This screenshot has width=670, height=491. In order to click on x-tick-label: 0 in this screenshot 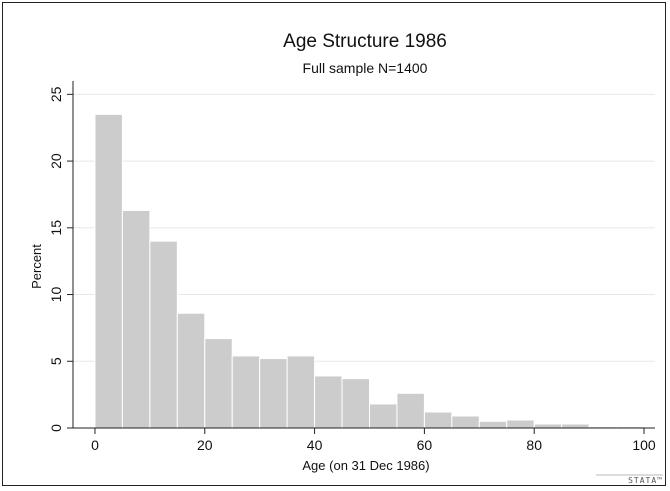, I will do `click(95, 445)`.